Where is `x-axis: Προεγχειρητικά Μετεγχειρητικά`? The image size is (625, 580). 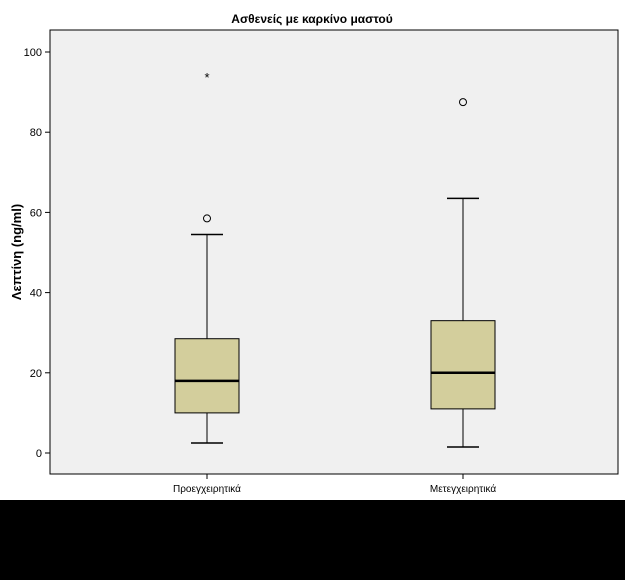
x-axis: Προεγχειρητικά Μετεγχειρητικά is located at coordinates (334, 484).